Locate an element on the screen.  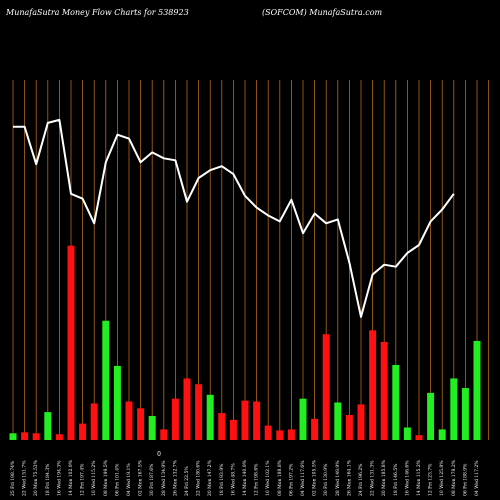
chart-title-left: MunafaSutra Money Flow Charts for 538923 is located at coordinates (97, 12).